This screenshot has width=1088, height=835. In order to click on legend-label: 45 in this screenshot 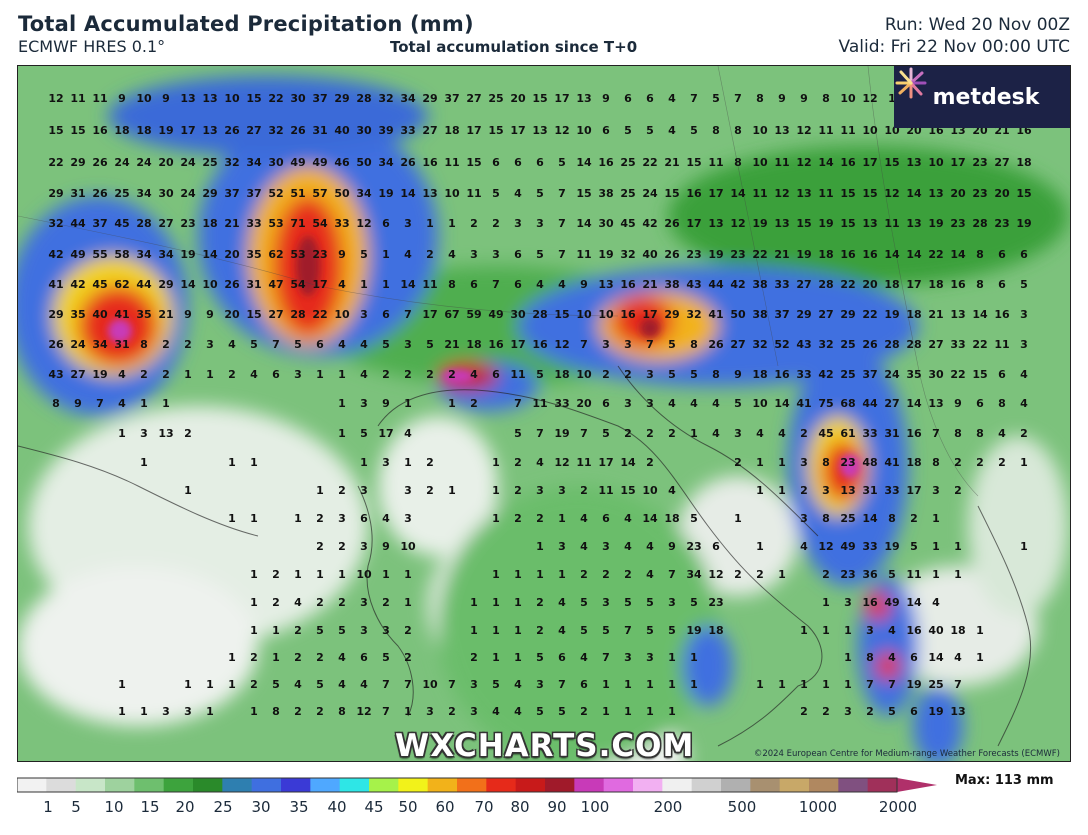, I will do `click(374, 807)`.